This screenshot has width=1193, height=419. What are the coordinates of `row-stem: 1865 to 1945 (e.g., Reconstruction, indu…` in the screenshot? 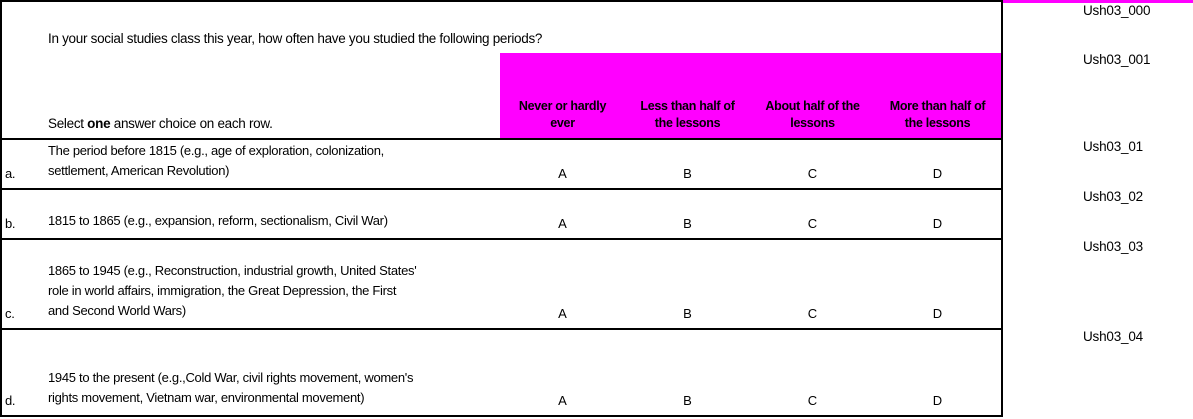 It's located at (232, 290).